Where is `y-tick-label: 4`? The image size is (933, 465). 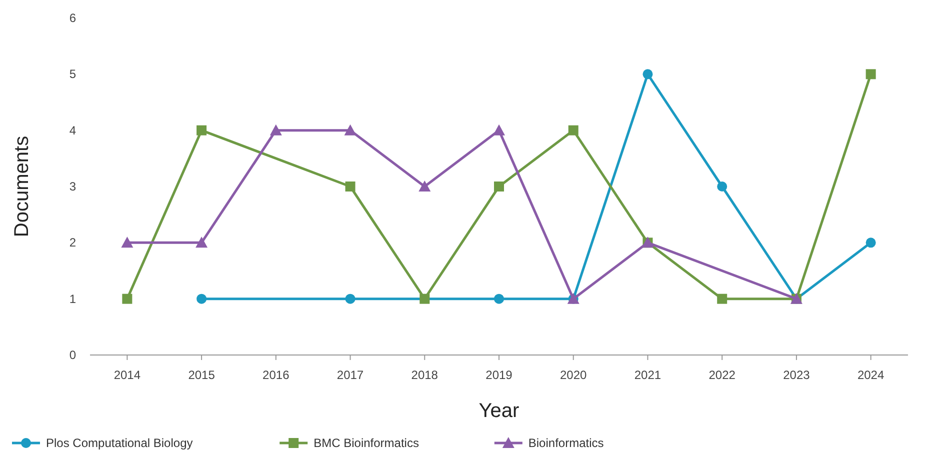
y-tick-label: 4 is located at coordinates (72, 130).